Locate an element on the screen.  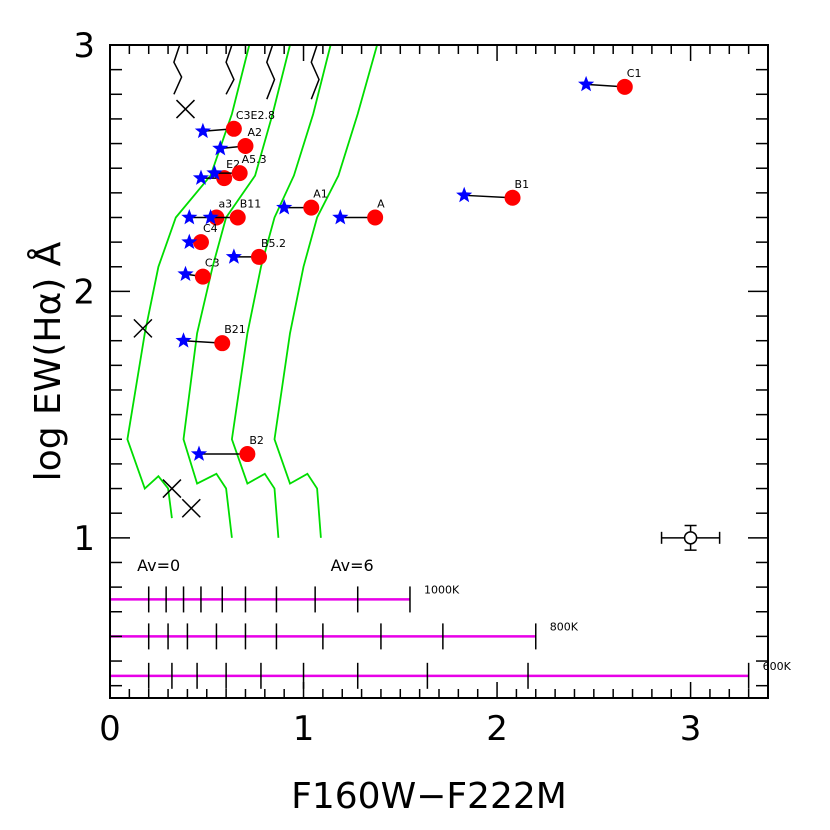
point-label: C1 is located at coordinates (634, 73).